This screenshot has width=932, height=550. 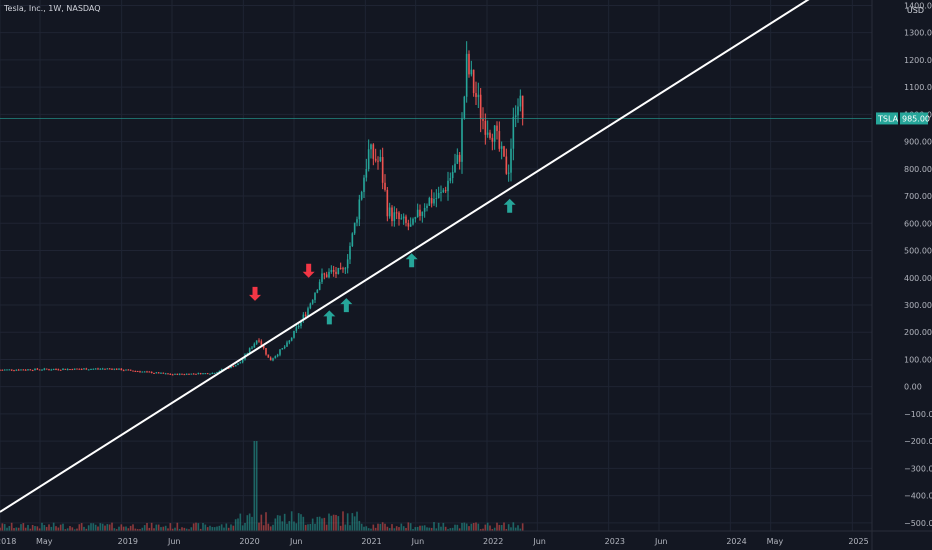 What do you see at coordinates (918, 278) in the screenshot?
I see `y-tick-label: 400.00` at bounding box center [918, 278].